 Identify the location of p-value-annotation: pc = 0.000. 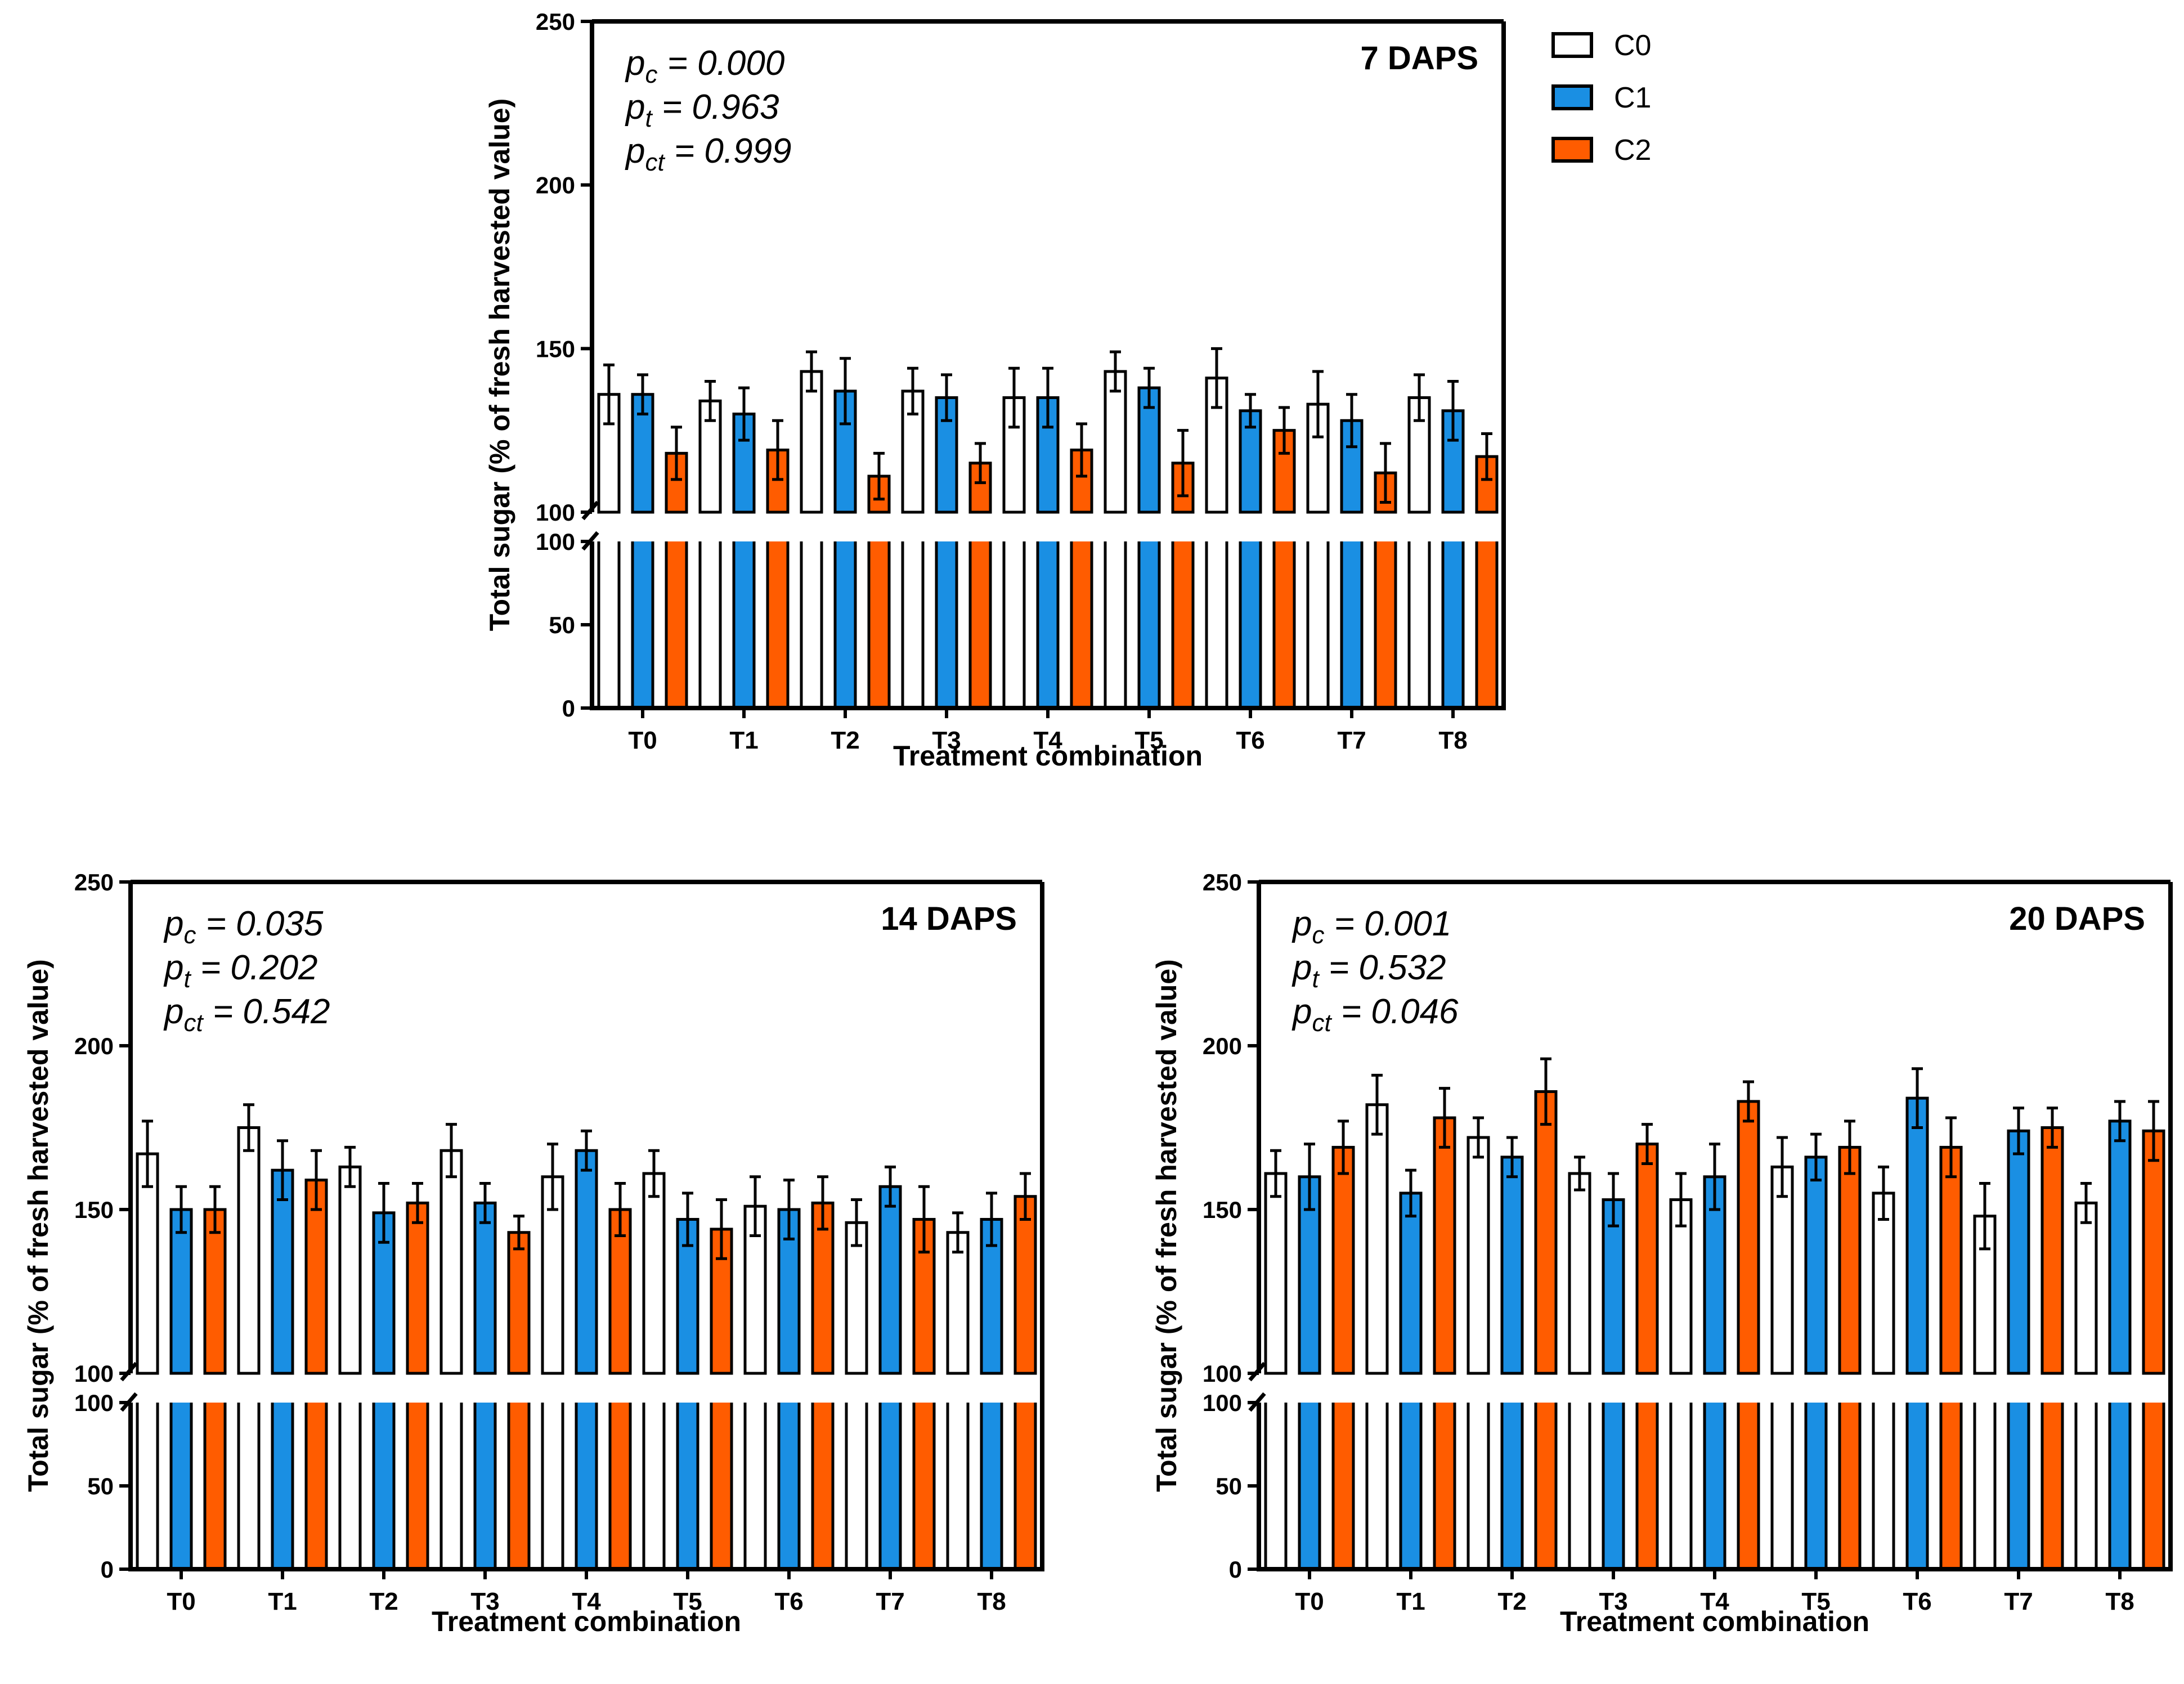
(704, 66).